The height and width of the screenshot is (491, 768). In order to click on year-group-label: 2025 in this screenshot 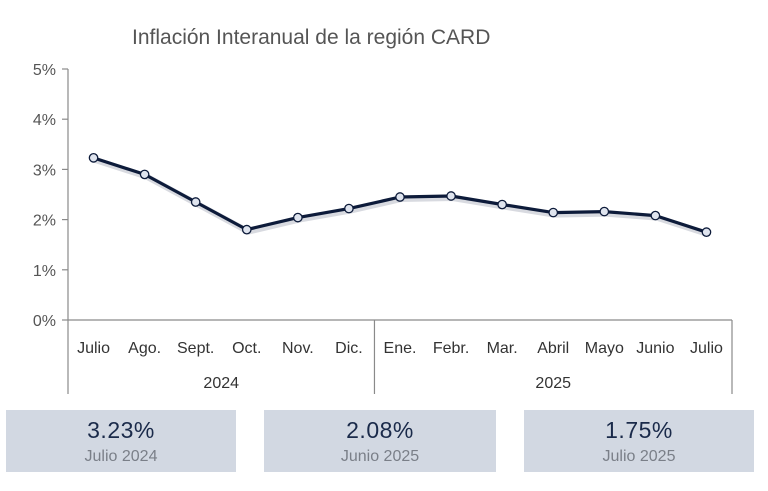, I will do `click(553, 383)`.